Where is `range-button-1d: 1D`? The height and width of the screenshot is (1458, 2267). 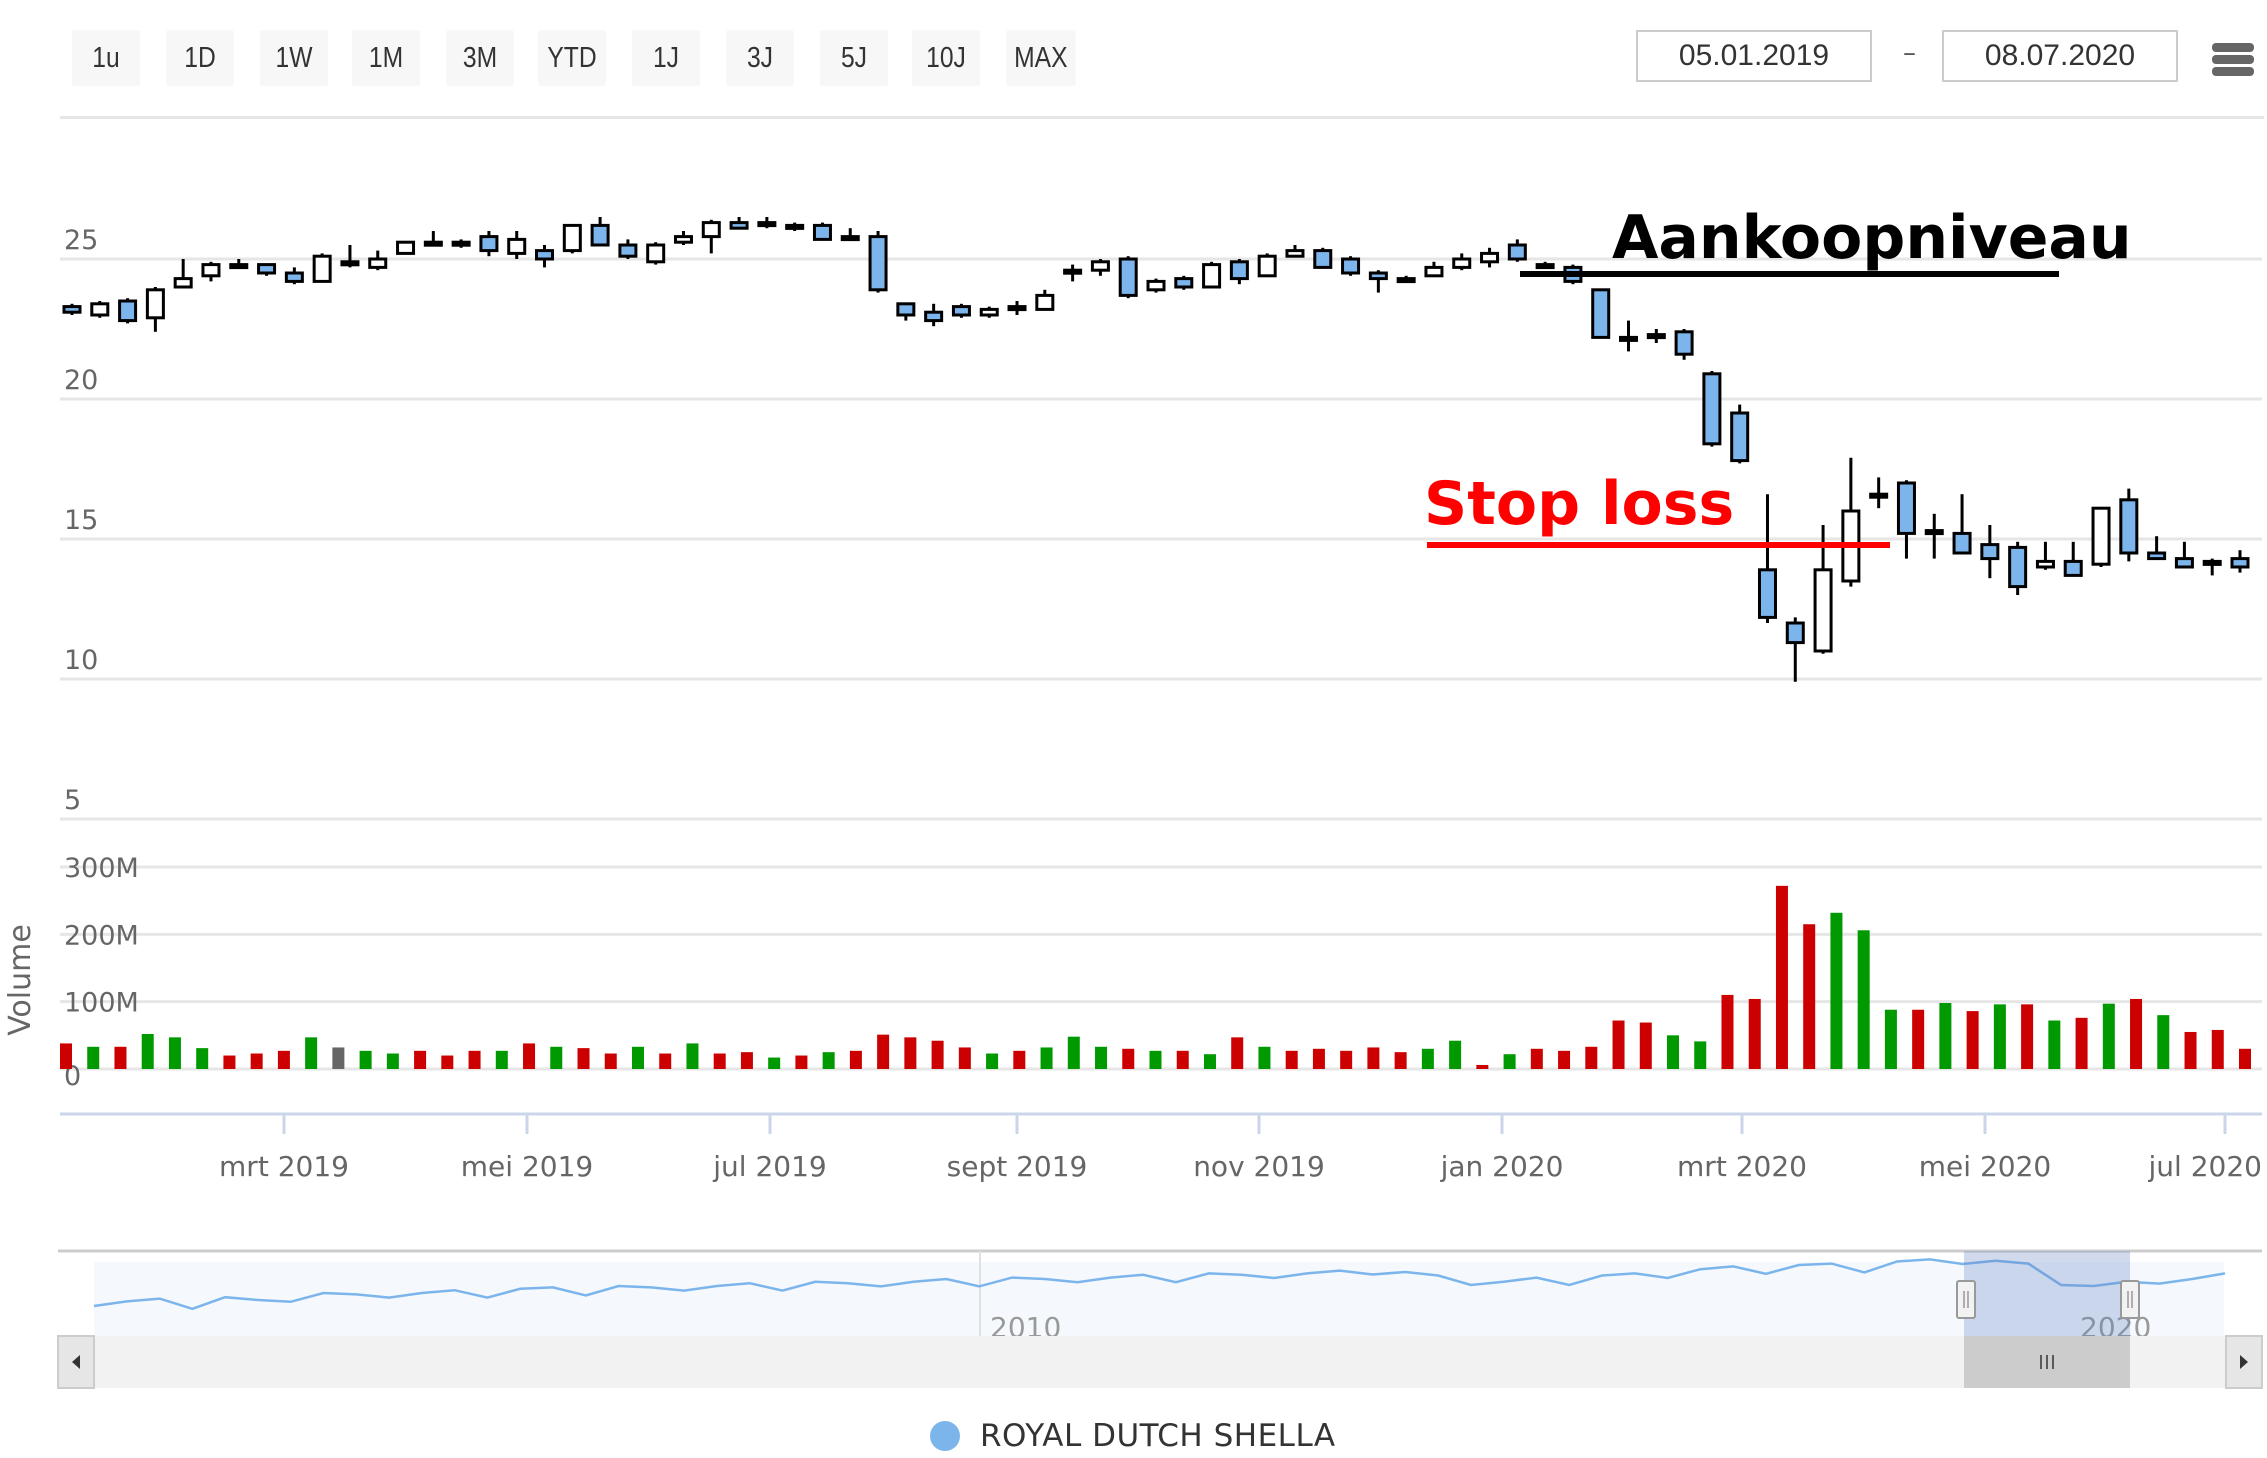
range-button-1d: 1D is located at coordinates (200, 58).